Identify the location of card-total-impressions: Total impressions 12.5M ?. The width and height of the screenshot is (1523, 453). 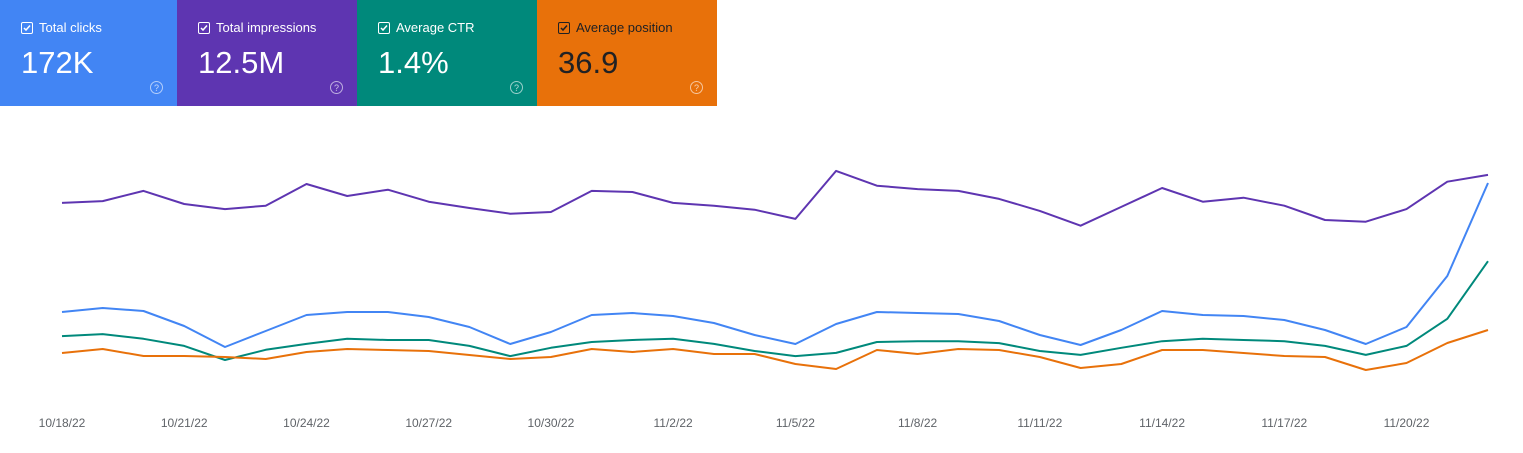
(267, 53).